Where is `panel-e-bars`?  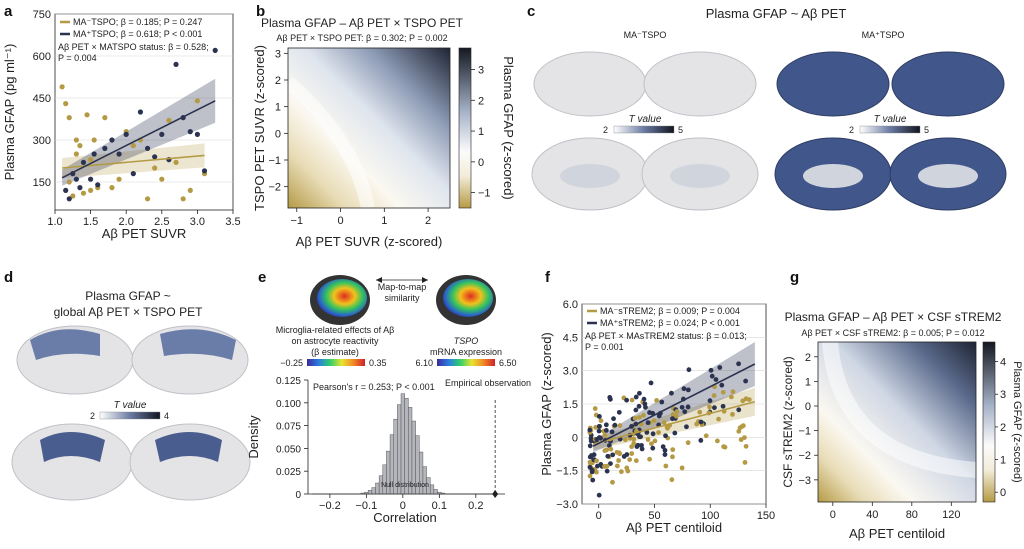
panel-e-bars is located at coordinates (403, 444).